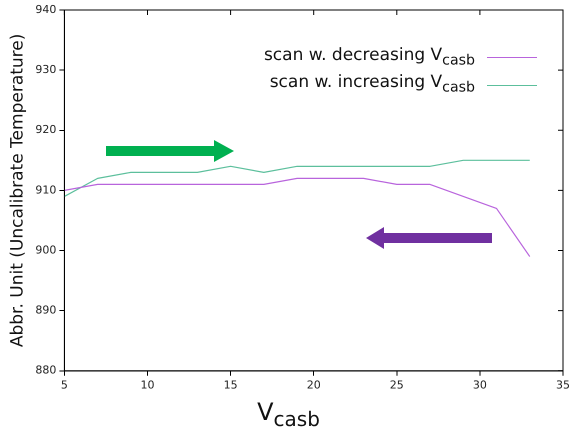 This screenshot has width=577, height=433. What do you see at coordinates (369, 57) in the screenshot?
I see `legend-label: scan w. decreasing V$_{casb}$` at bounding box center [369, 57].